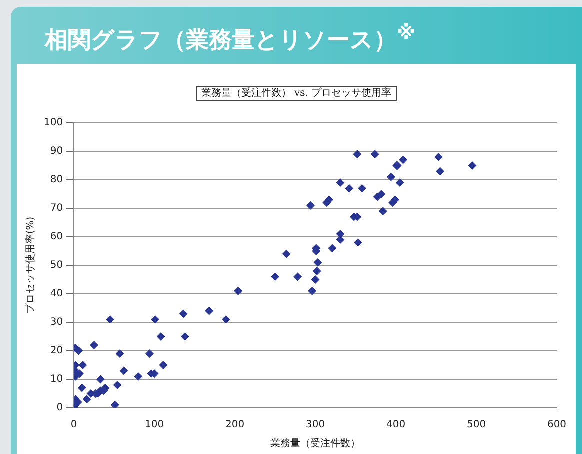 The image size is (582, 454). What do you see at coordinates (57, 380) in the screenshot?
I see `y-tick-label: 10` at bounding box center [57, 380].